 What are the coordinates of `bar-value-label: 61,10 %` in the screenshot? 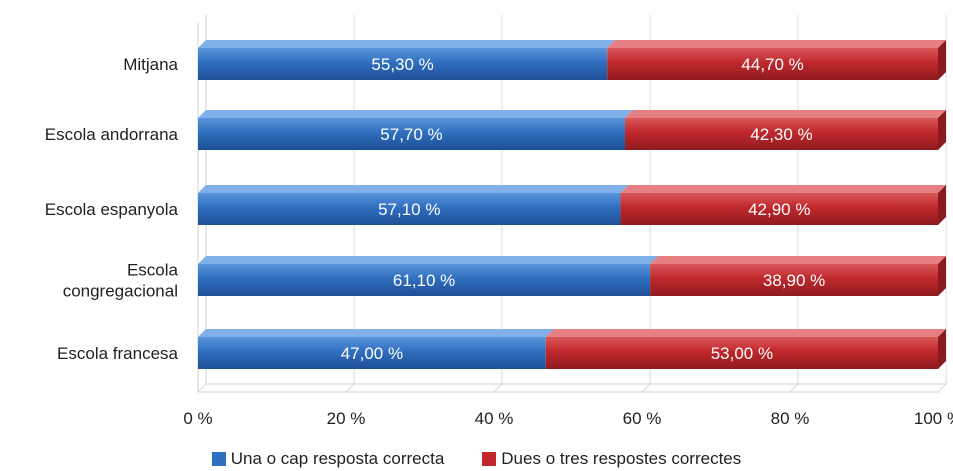 It's located at (424, 280).